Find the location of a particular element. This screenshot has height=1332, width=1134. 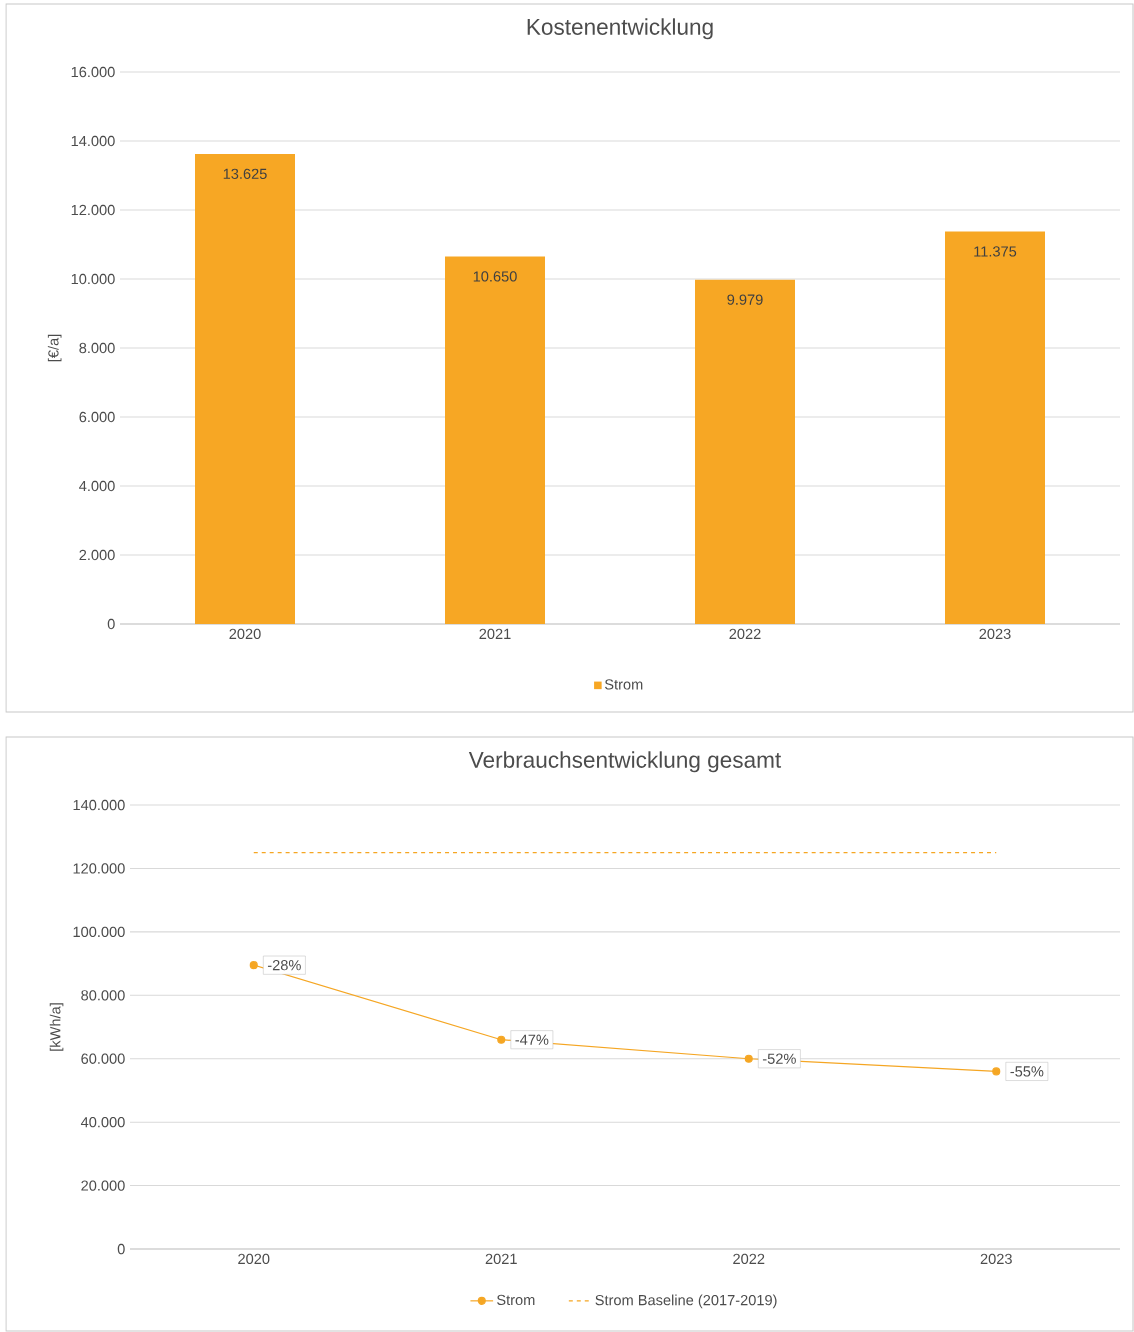

y-axis-title: [kWh/a] is located at coordinates (56, 1027).